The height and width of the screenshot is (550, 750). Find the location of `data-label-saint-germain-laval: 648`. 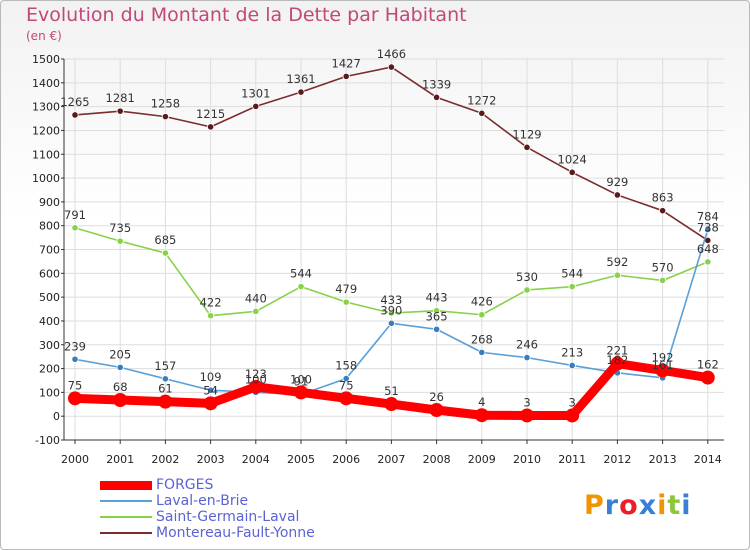

data-label-saint-germain-laval: 648 is located at coordinates (708, 249).